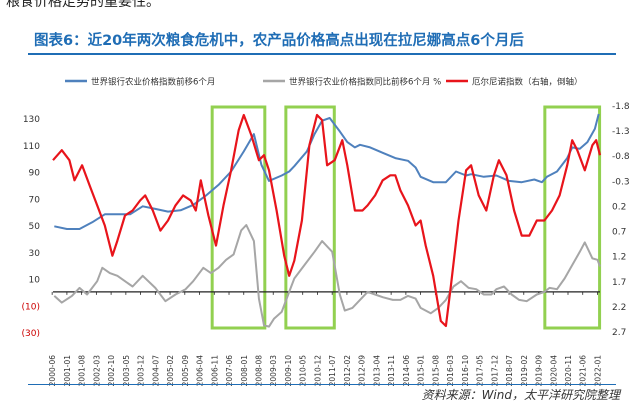 The height and width of the screenshot is (409, 636). I want to click on x-tick-label-15: 2009-03, so click(273, 371).